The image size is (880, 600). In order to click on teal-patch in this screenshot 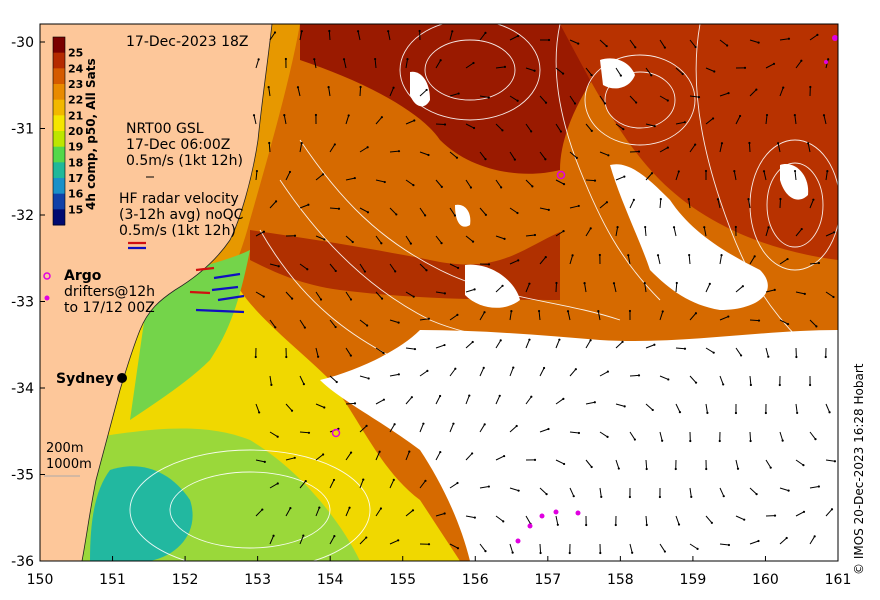, I will do `click(141, 513)`.